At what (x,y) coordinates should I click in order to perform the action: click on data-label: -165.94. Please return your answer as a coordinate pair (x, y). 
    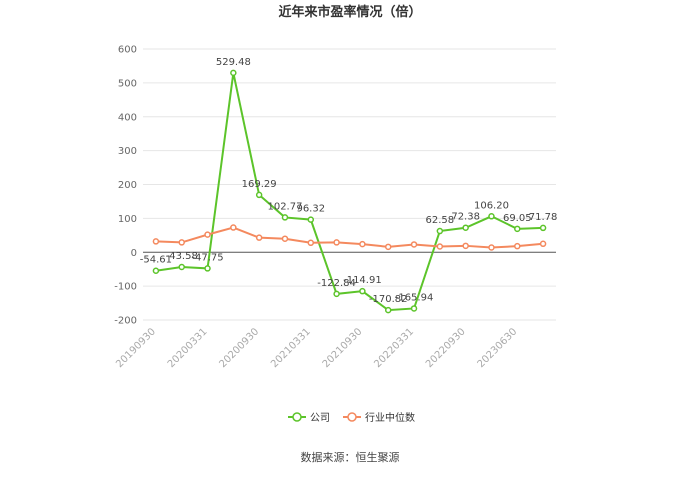
    Looking at the image, I should click on (414, 297).